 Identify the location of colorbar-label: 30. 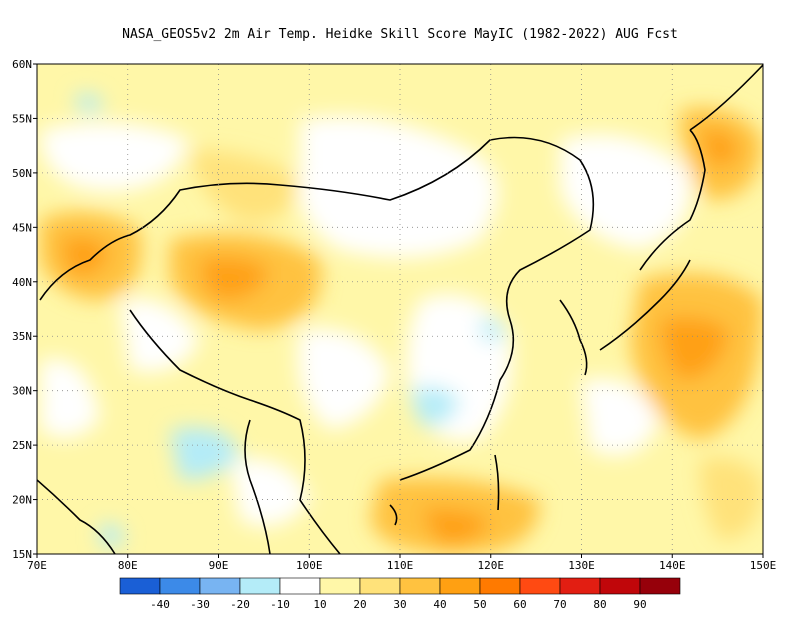
(399, 604).